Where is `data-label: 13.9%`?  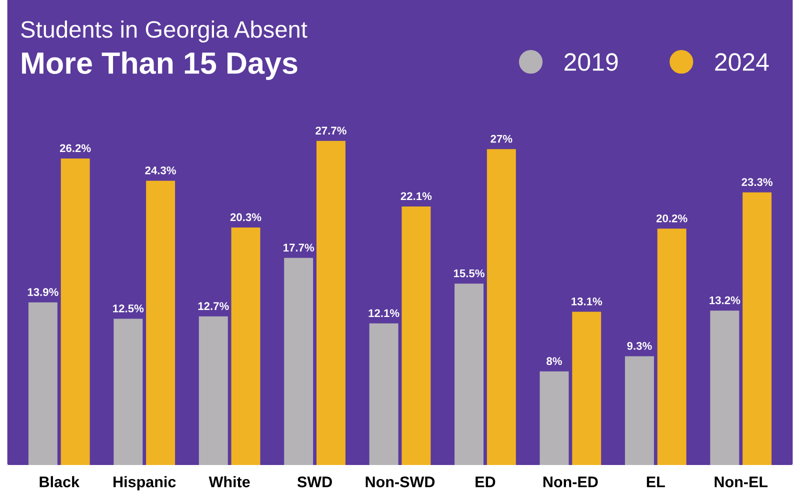
data-label: 13.9% is located at coordinates (43, 292).